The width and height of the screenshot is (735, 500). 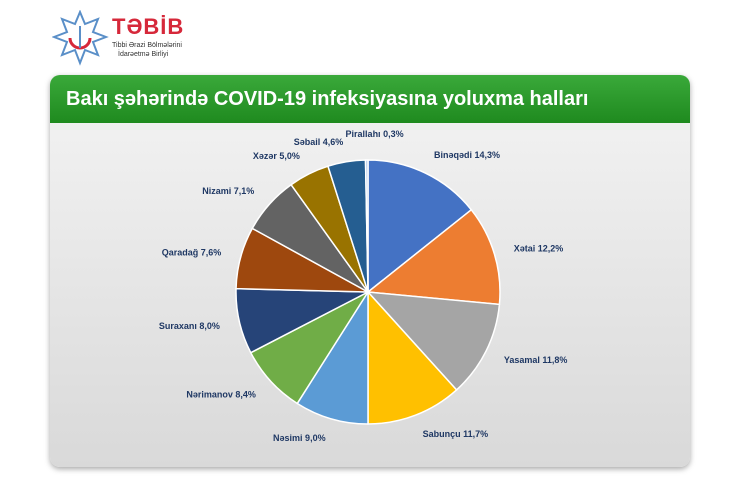 What do you see at coordinates (319, 142) in the screenshot?
I see `pie-label-10: Səbail 4,6%` at bounding box center [319, 142].